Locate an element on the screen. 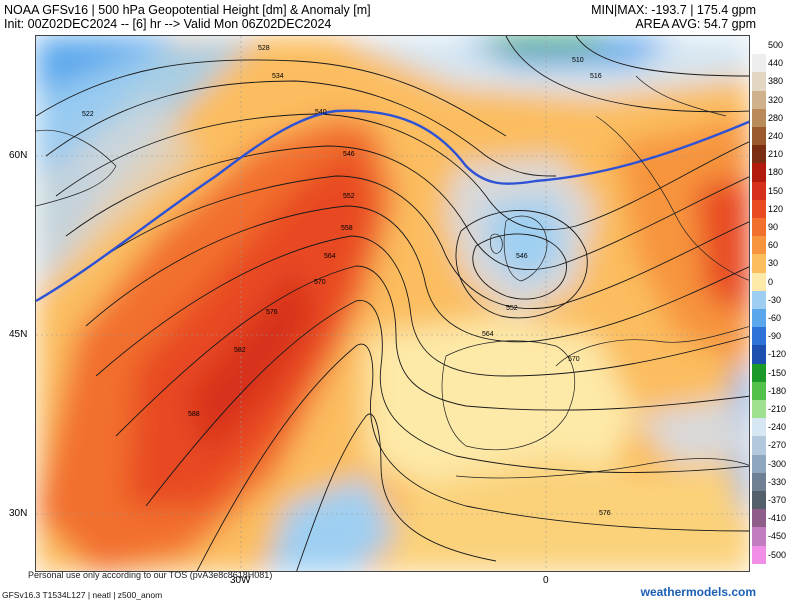 This screenshot has height=600, width=800. contour-label: 510 is located at coordinates (578, 60).